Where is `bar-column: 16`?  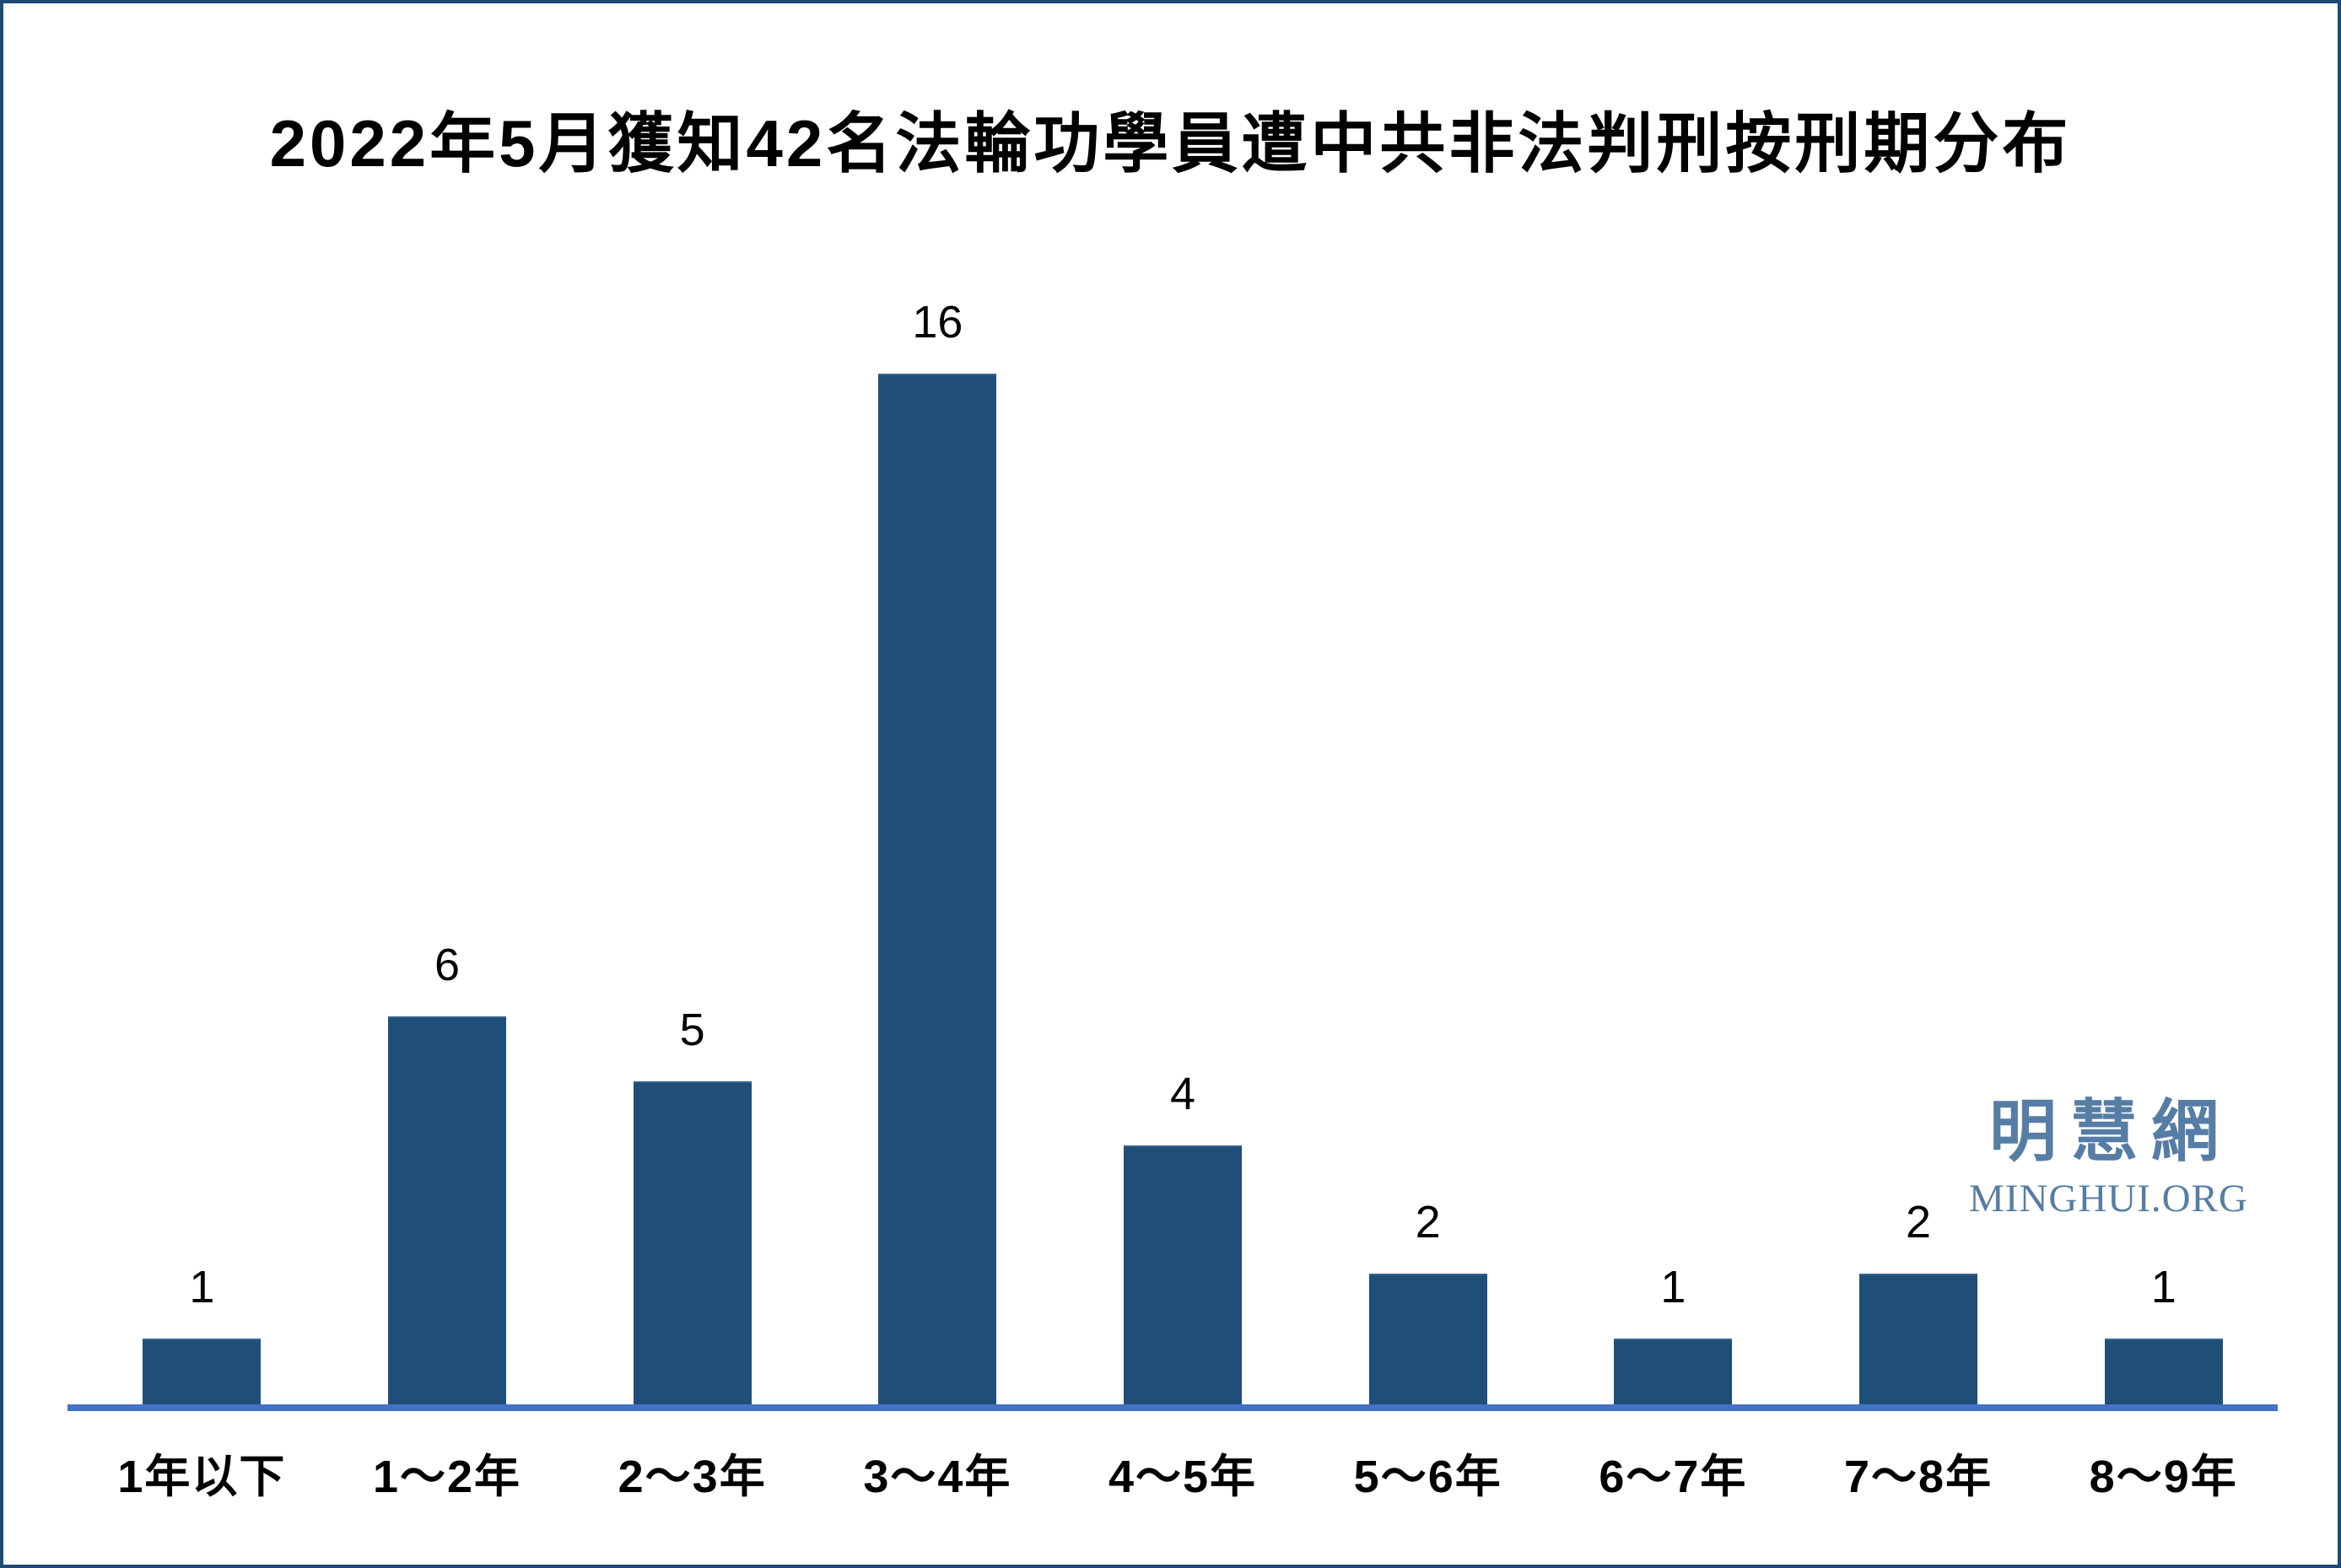
bar-column: 16 is located at coordinates (937, 847).